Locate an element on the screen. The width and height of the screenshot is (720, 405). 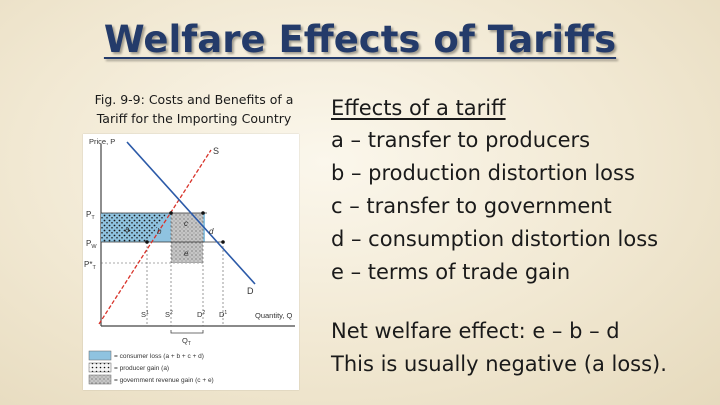
producer-gain-area is located at coordinates (134, 227).